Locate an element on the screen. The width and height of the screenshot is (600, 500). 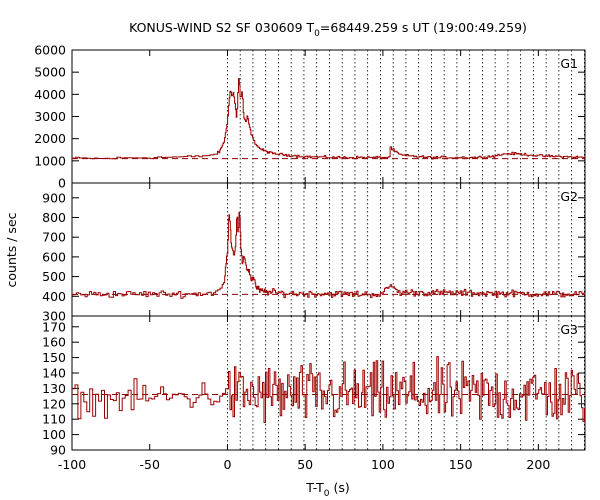
panel-label-g3: G3 is located at coordinates (569, 329).